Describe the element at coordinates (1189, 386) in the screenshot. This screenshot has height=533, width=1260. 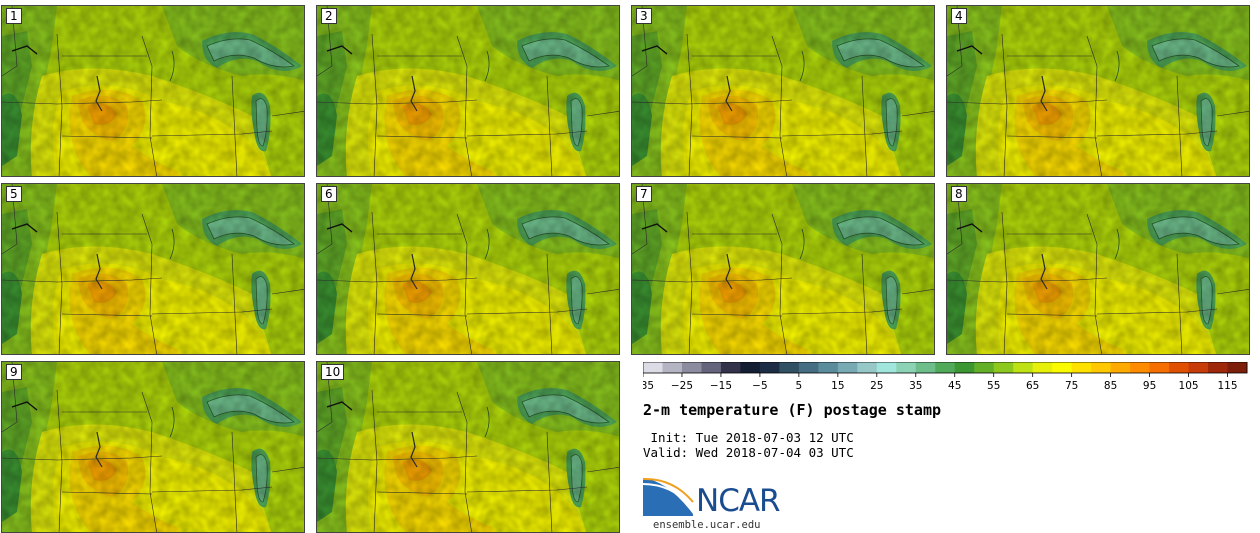
I see `colorbar-tick-label: 105` at that location.